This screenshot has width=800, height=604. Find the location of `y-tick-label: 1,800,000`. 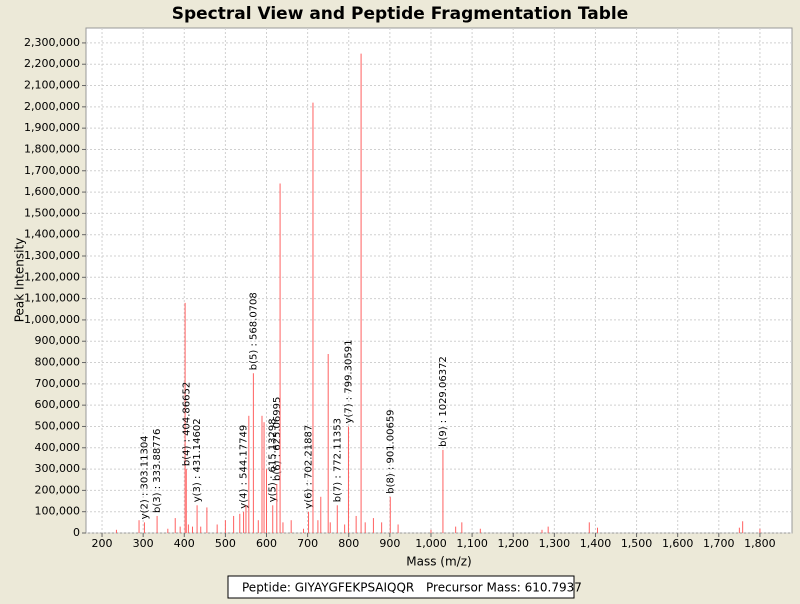

y-tick-label: 1,800,000 is located at coordinates (52, 148).